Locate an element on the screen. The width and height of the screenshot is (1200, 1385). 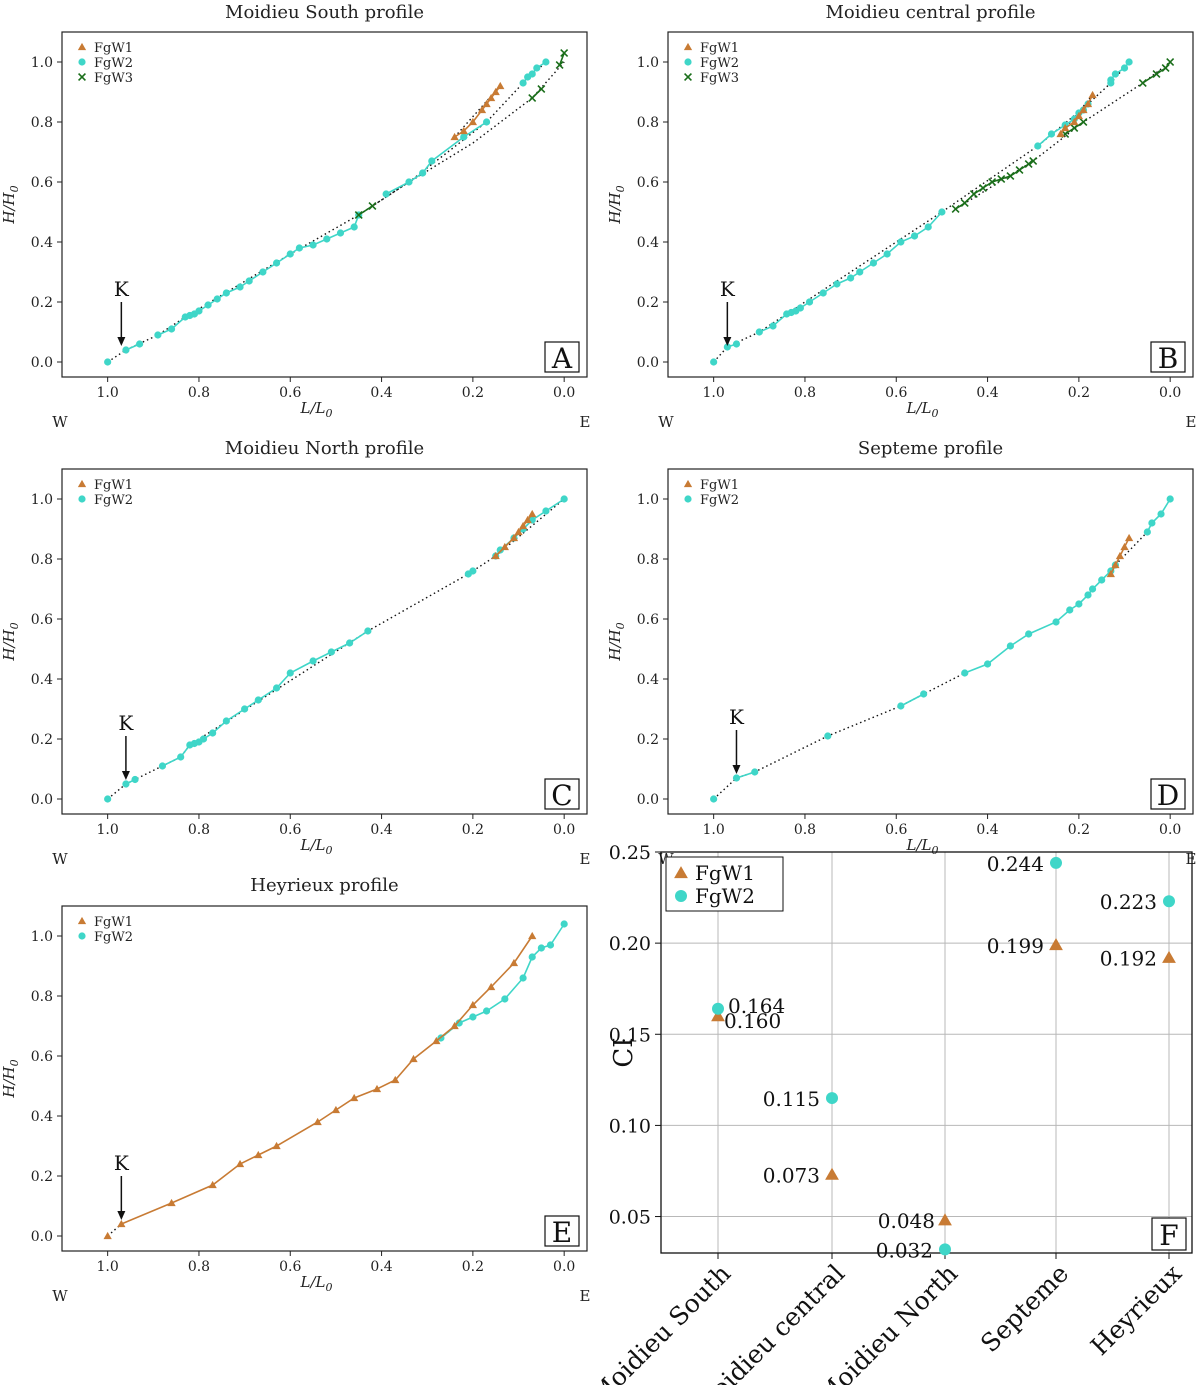
legend-fgw3-marker-stroke-b is located at coordinates (688, 77).